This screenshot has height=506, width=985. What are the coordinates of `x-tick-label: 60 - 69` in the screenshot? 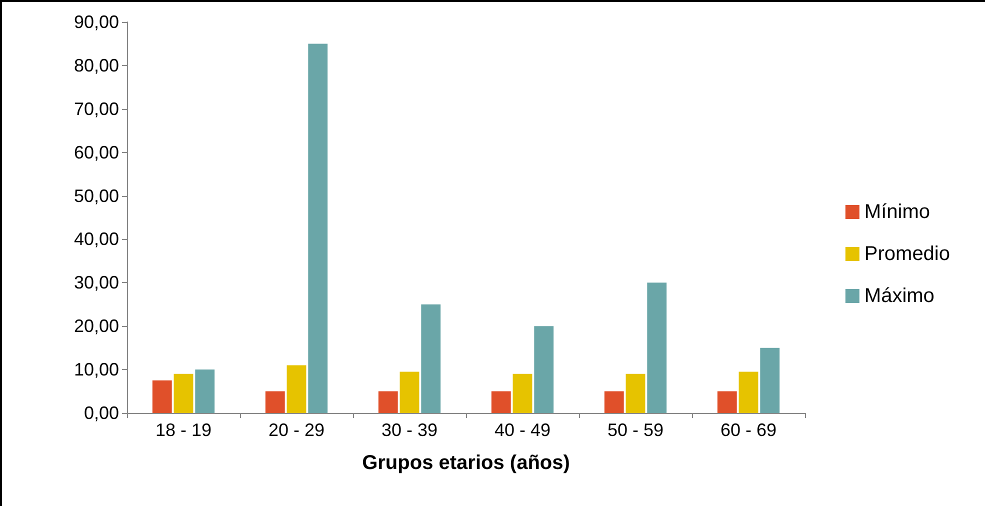 It's located at (748, 430).